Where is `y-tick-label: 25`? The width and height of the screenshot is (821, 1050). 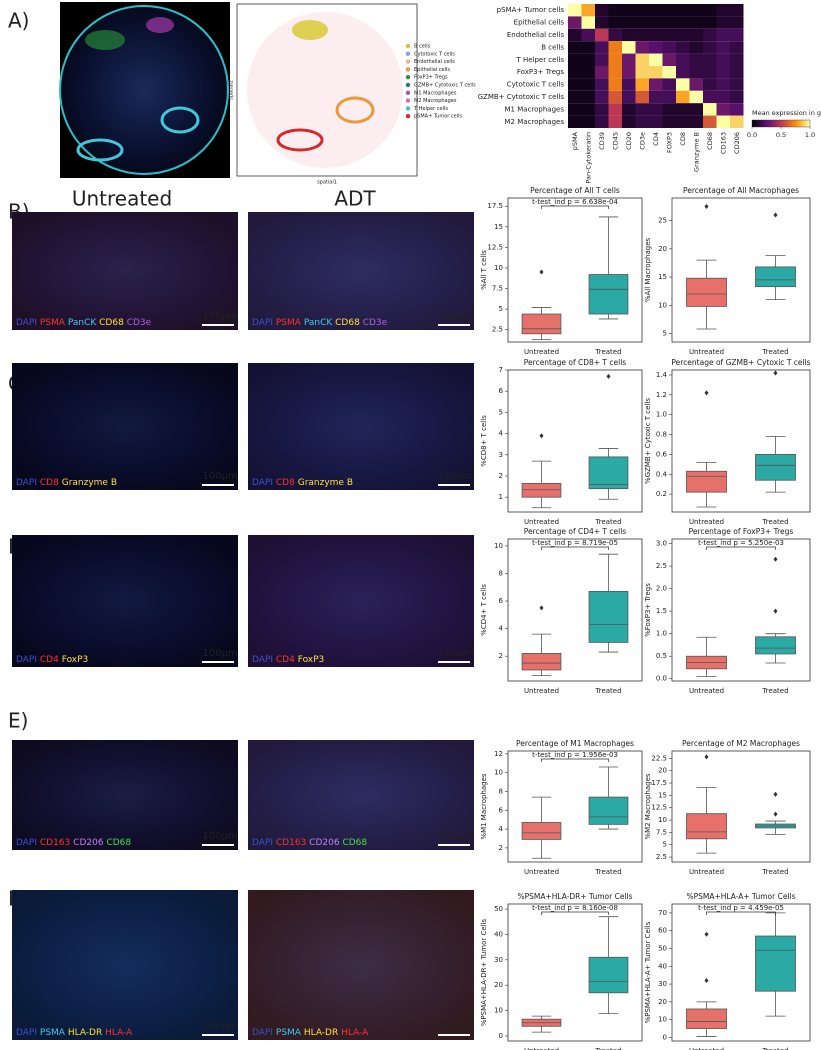 y-tick-label: 25 is located at coordinates (662, 221).